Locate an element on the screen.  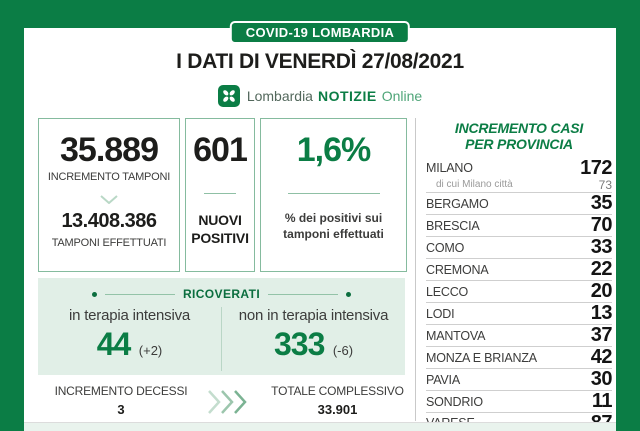
bottom-strip is located at coordinates (320, 426).